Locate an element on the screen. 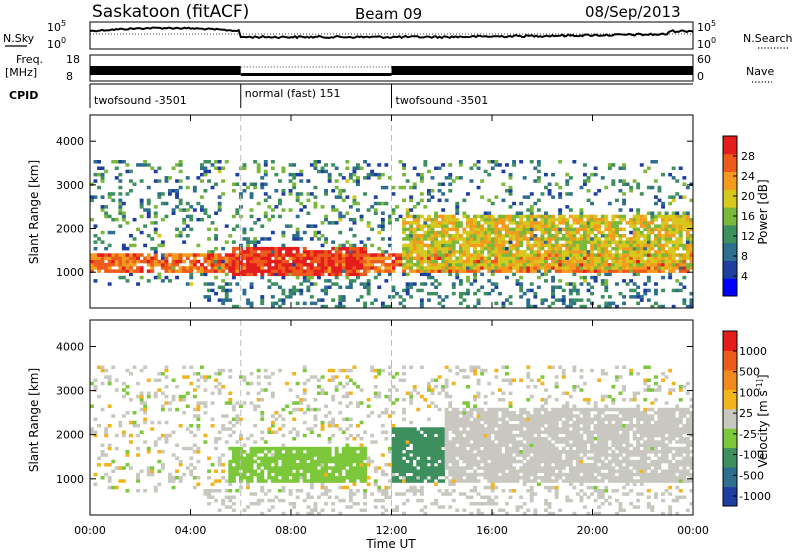  freq-bar-segment is located at coordinates (316, 74).